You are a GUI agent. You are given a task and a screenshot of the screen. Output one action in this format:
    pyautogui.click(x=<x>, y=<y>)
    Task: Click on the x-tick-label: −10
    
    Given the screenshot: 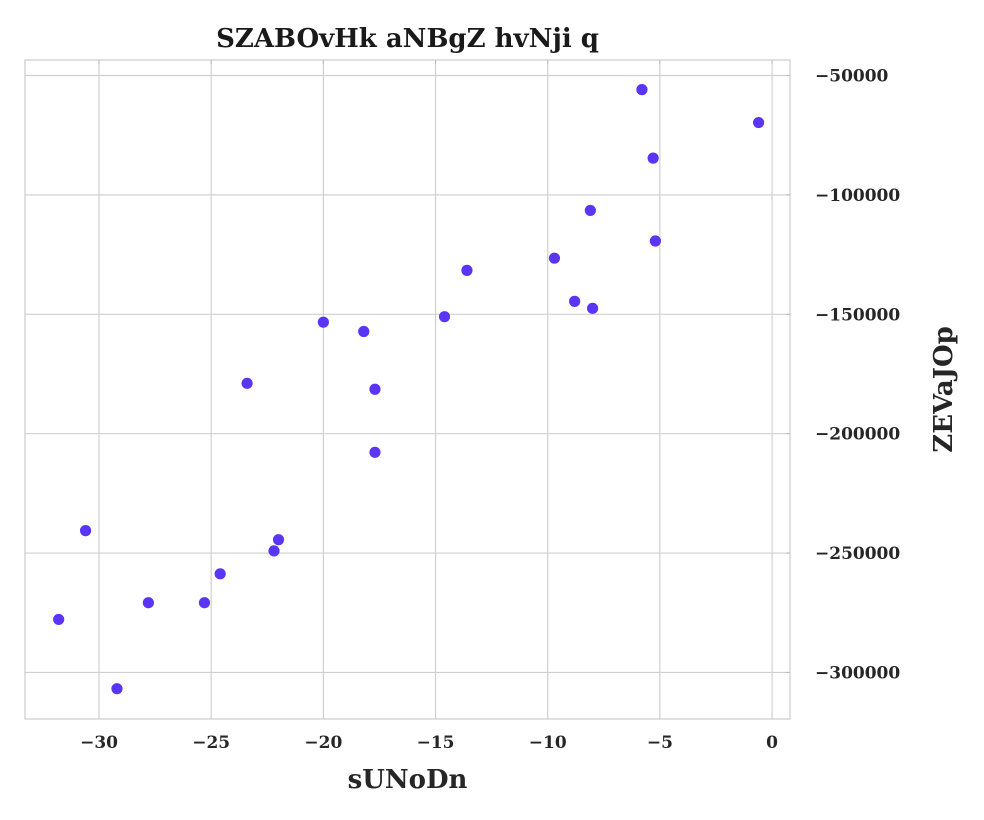 What is the action you would take?
    pyautogui.click(x=548, y=743)
    